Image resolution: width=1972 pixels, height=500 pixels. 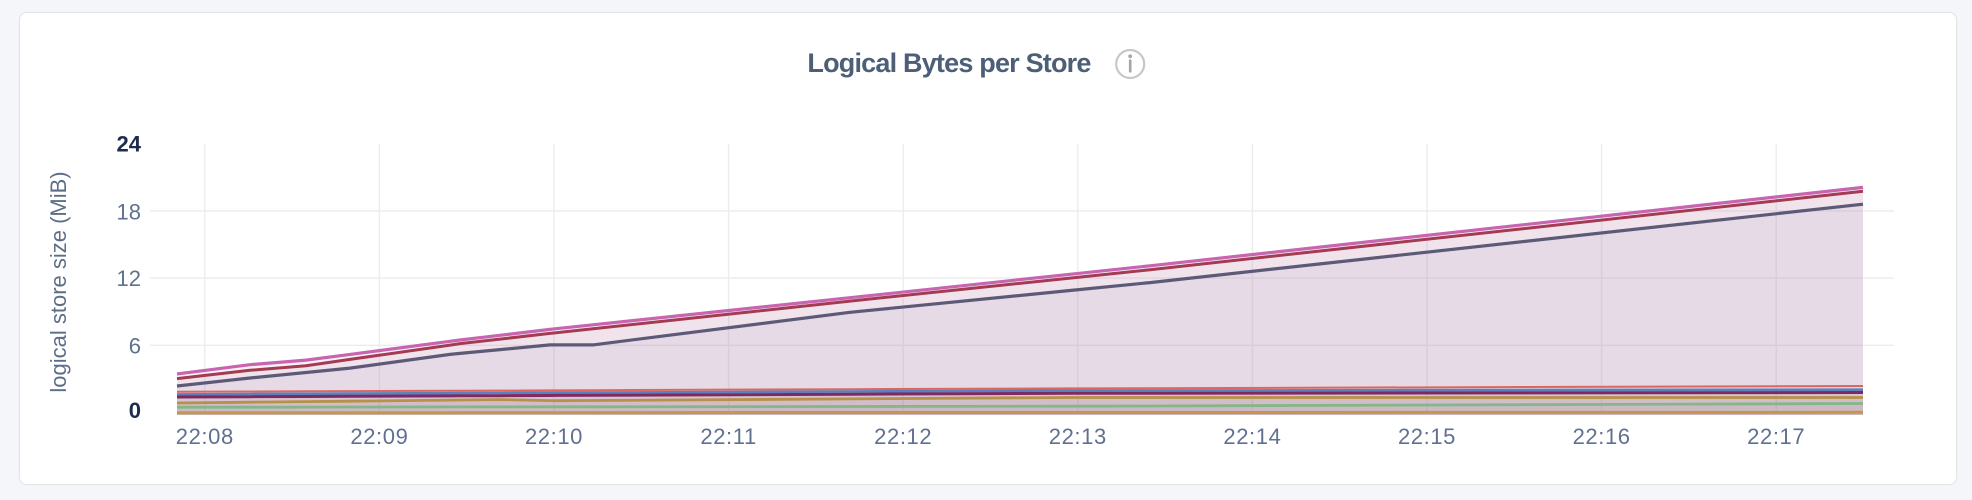 I want to click on svg-text: 0, so click(x=135, y=410).